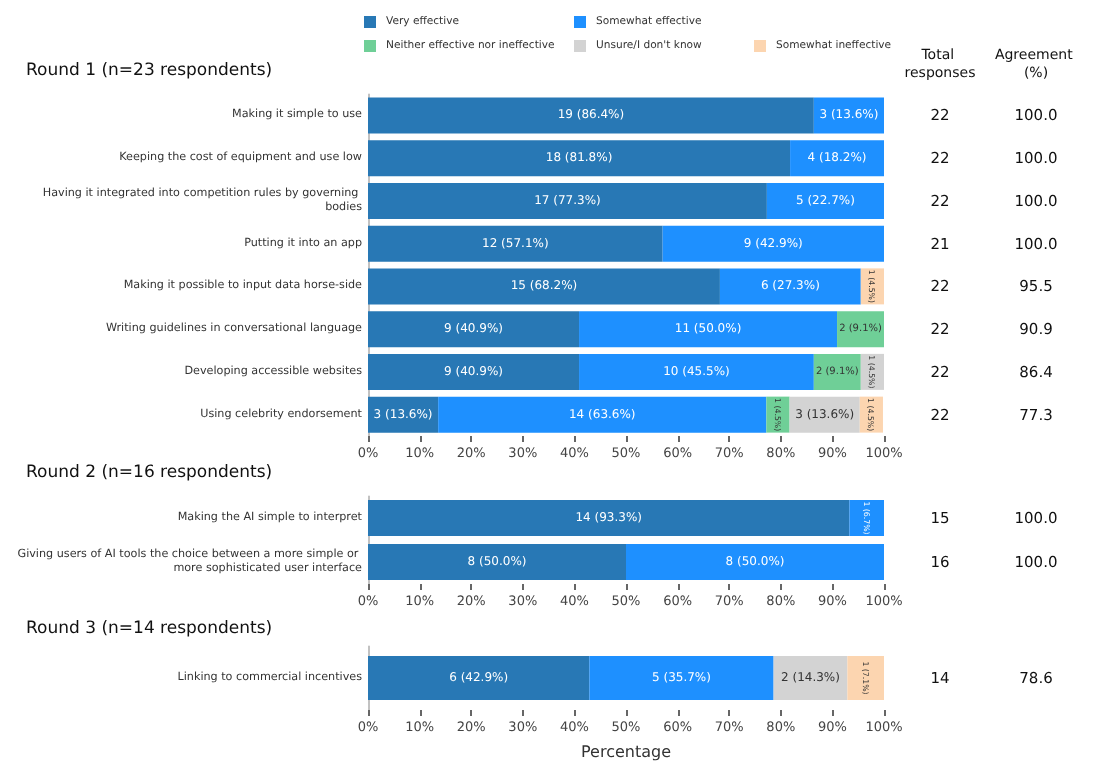 The width and height of the screenshot is (1100, 762). What do you see at coordinates (149, 71) in the screenshot?
I see `text: Round 1 (n=23 respondents)` at bounding box center [149, 71].